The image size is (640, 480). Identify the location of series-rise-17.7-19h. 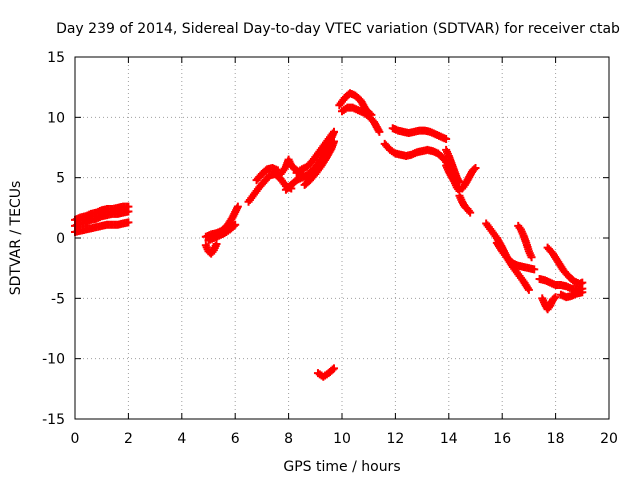
(565, 265).